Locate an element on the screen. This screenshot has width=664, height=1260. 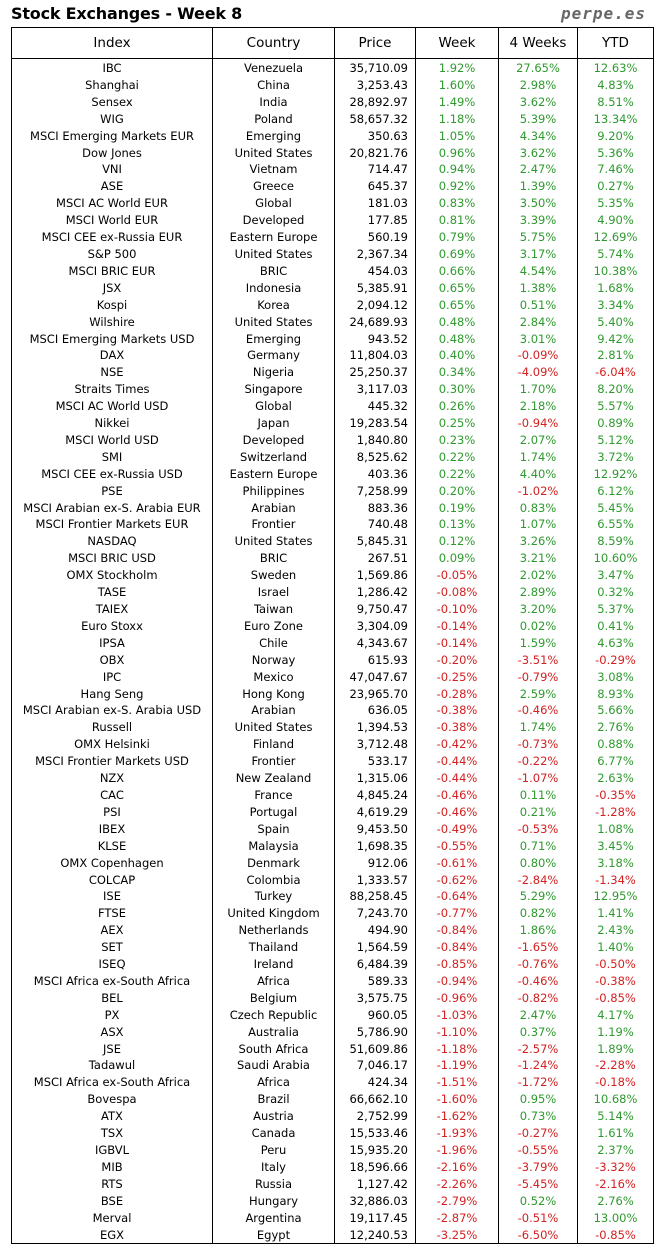
table-row: TAIEX Taiwan 9,750.47 -0.10% 3.20% 5.37% is located at coordinates (332, 609).